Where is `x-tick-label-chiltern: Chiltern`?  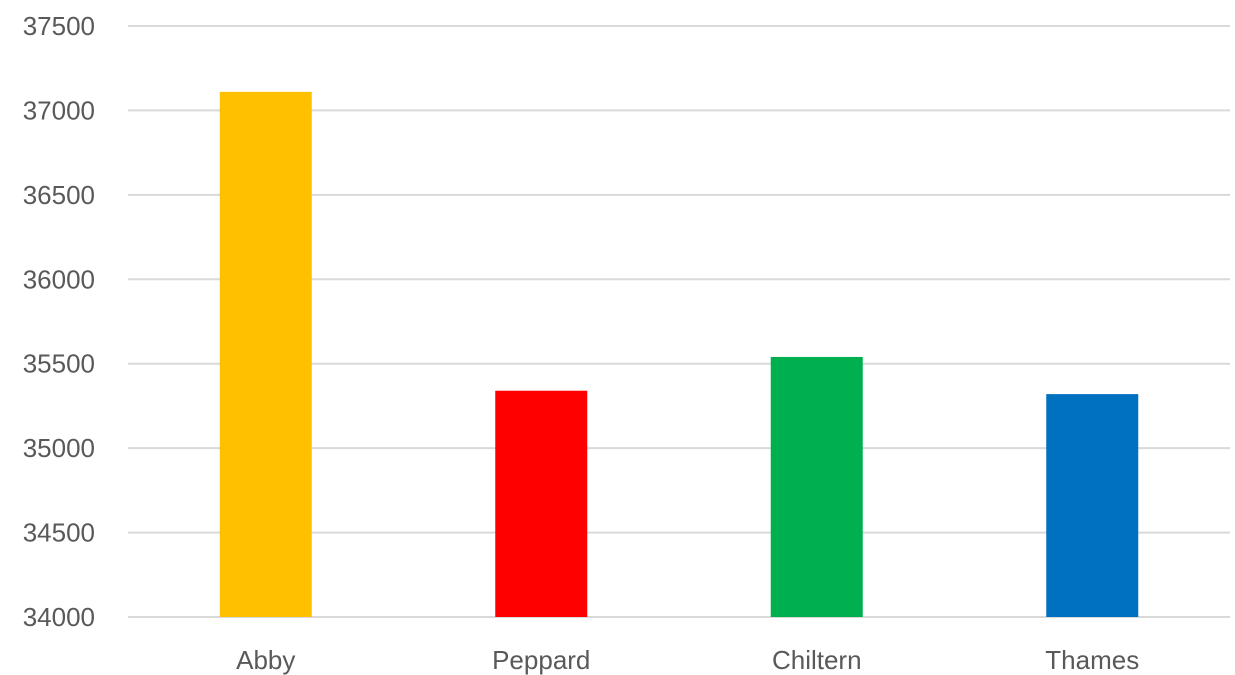
x-tick-label-chiltern: Chiltern is located at coordinates (817, 660).